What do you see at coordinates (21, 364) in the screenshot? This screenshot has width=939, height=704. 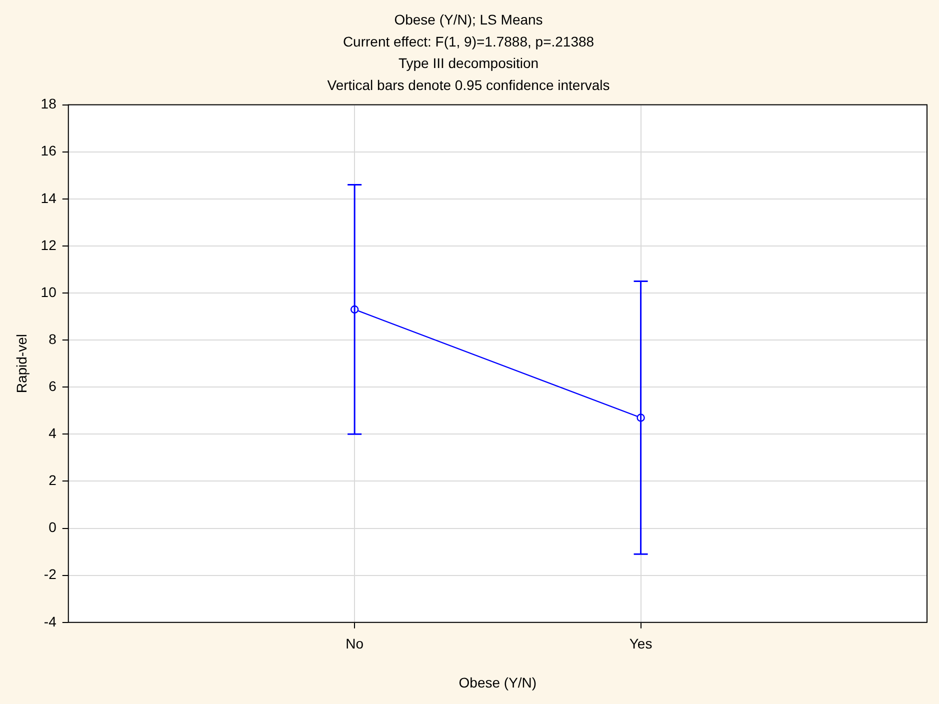 I see `y-axis-title: Rapid-vel` at bounding box center [21, 364].